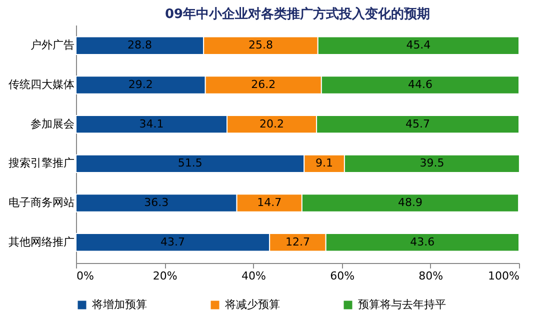 Image resolution: width=543 pixels, height=321 pixels. I want to click on data-label: 25.8, so click(260, 45).